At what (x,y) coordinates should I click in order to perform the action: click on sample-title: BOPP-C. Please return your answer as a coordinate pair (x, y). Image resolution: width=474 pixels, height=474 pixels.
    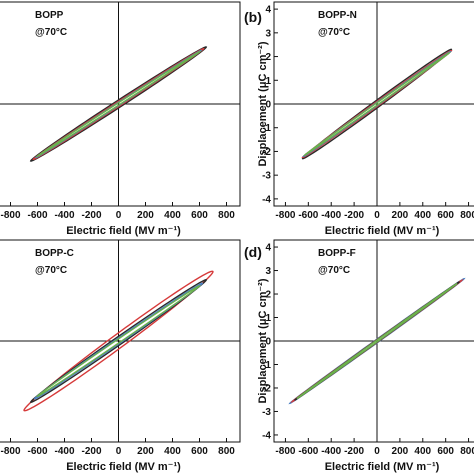
    Looking at the image, I should click on (54, 253).